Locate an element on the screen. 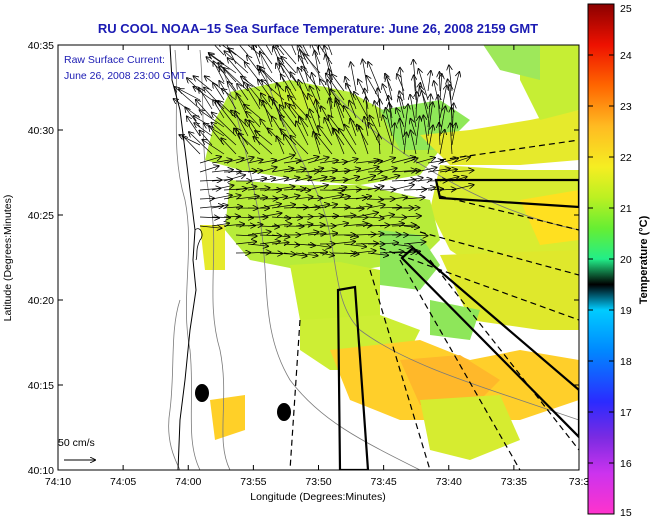  coastline is located at coordinates (186, 257).